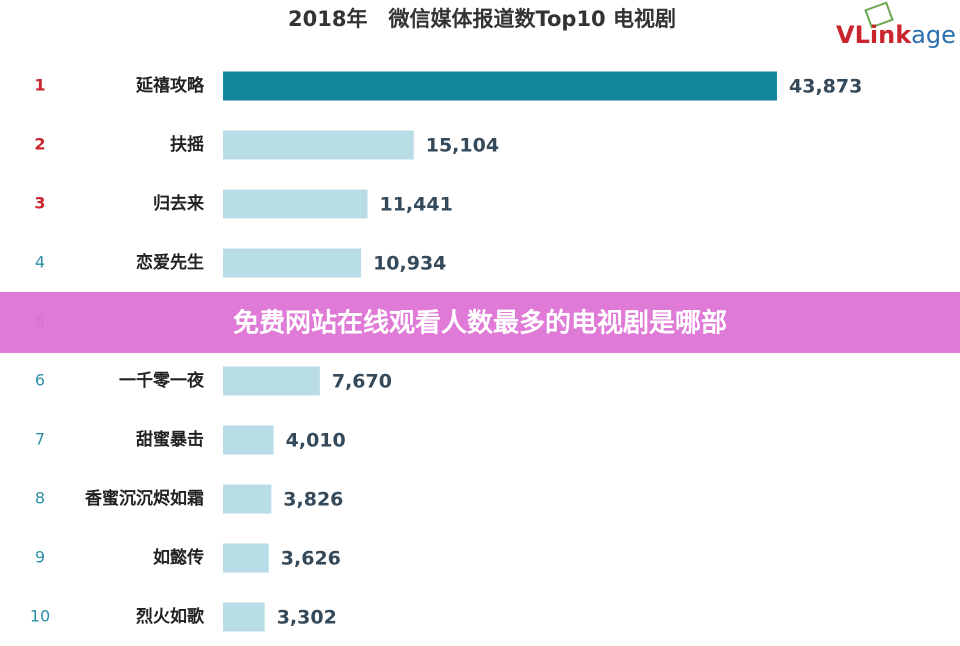  I want to click on category-label: 香蜜沉沉烬如霜, so click(144, 498).